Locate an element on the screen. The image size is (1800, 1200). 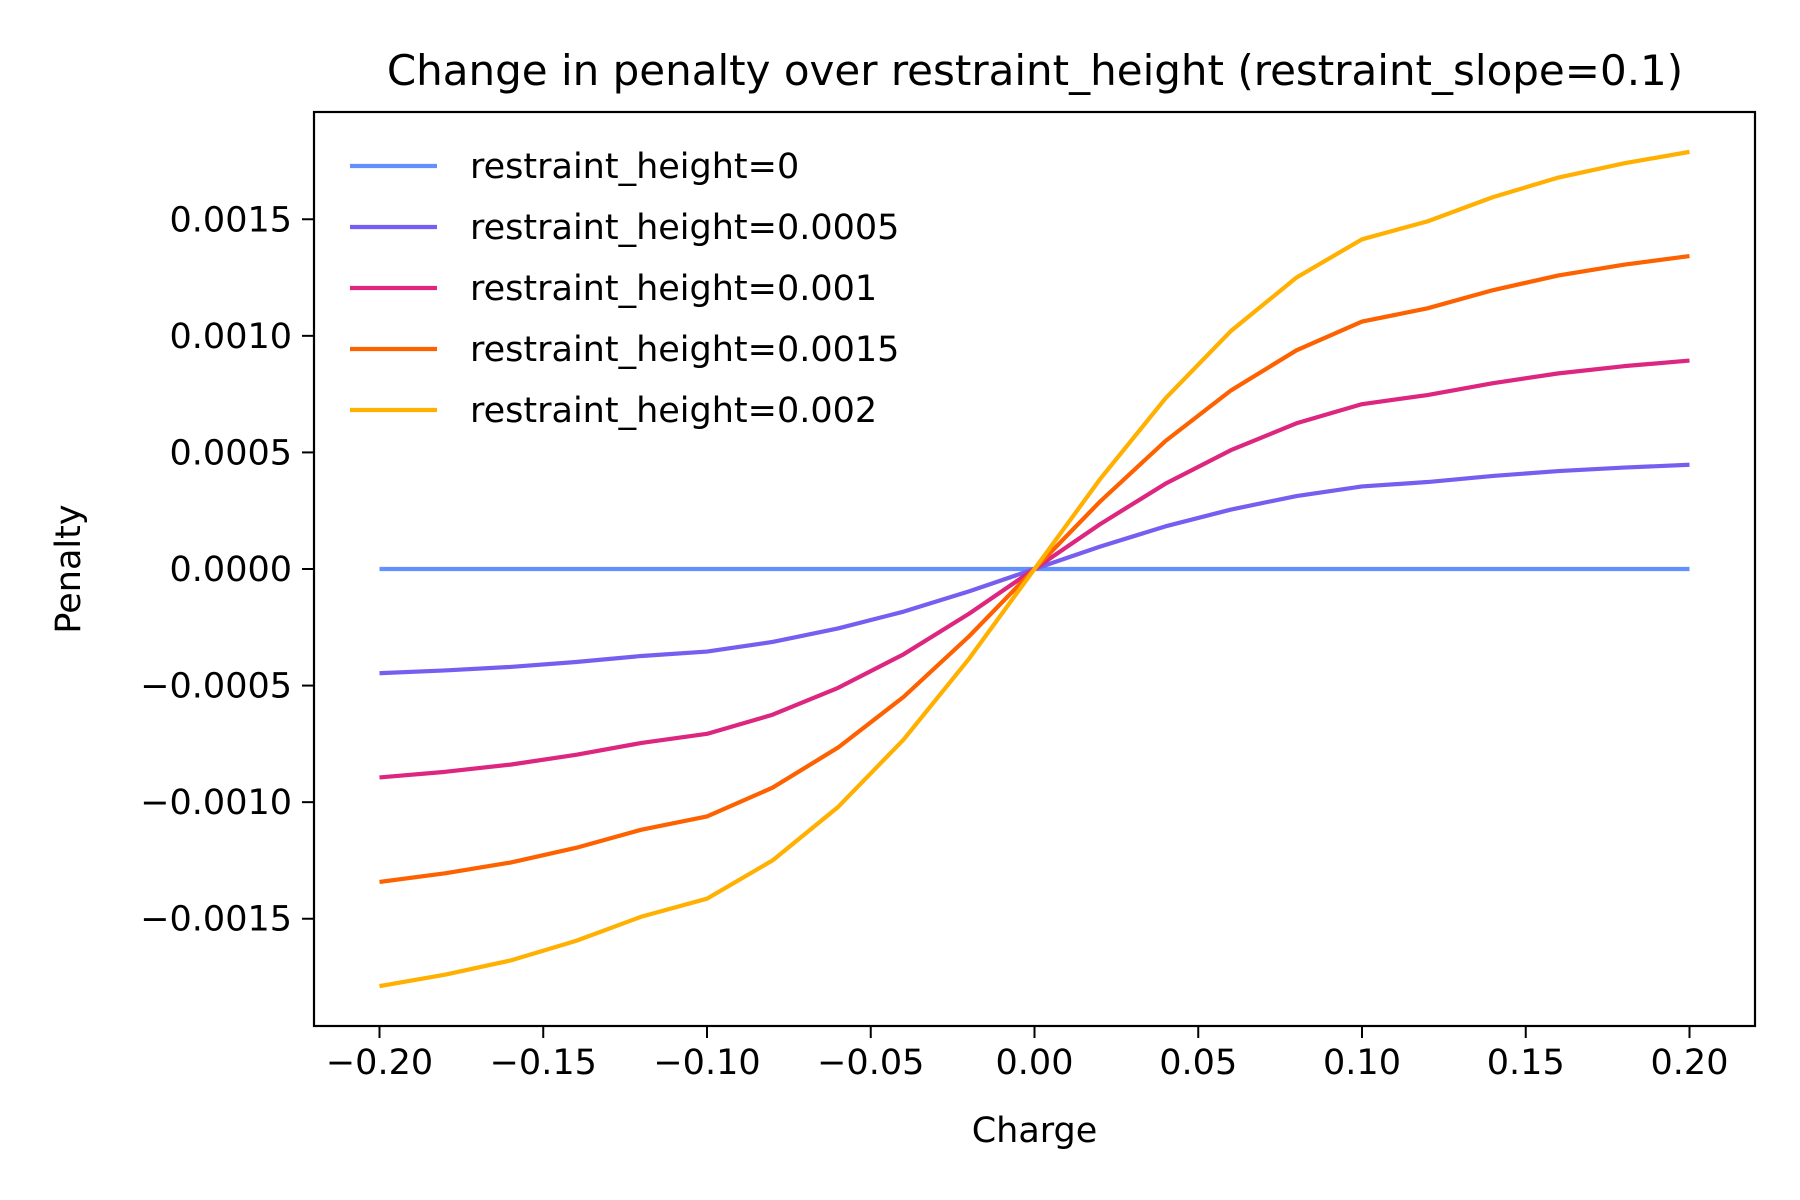
y-tick-label: 0.0000 is located at coordinates (231, 570).